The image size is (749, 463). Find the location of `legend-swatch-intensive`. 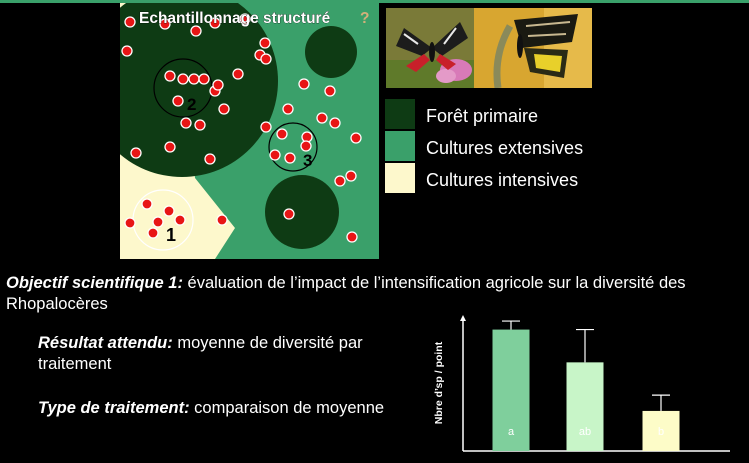

legend-swatch-intensive is located at coordinates (400, 178).